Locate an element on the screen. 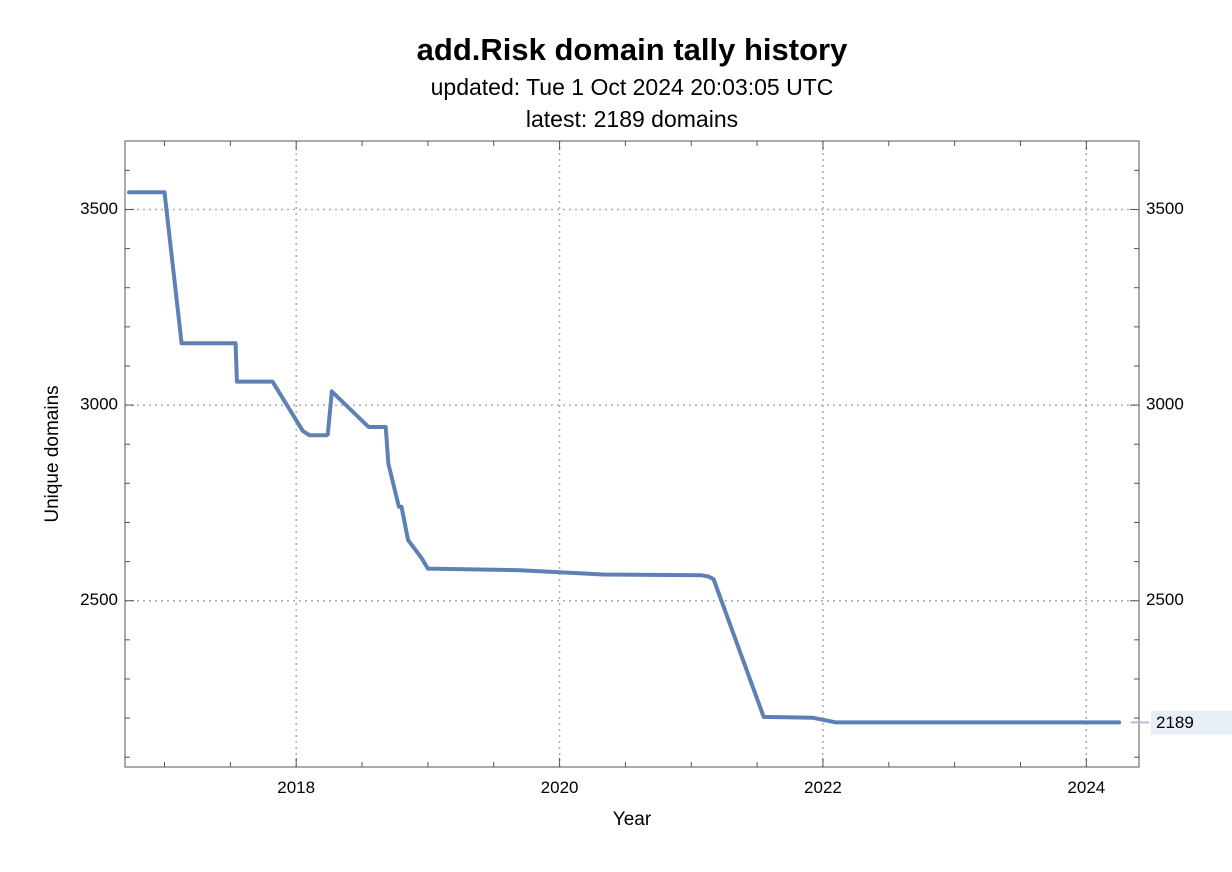 This screenshot has height=872, width=1232. x-tick-label: 2024 is located at coordinates (1086, 787).